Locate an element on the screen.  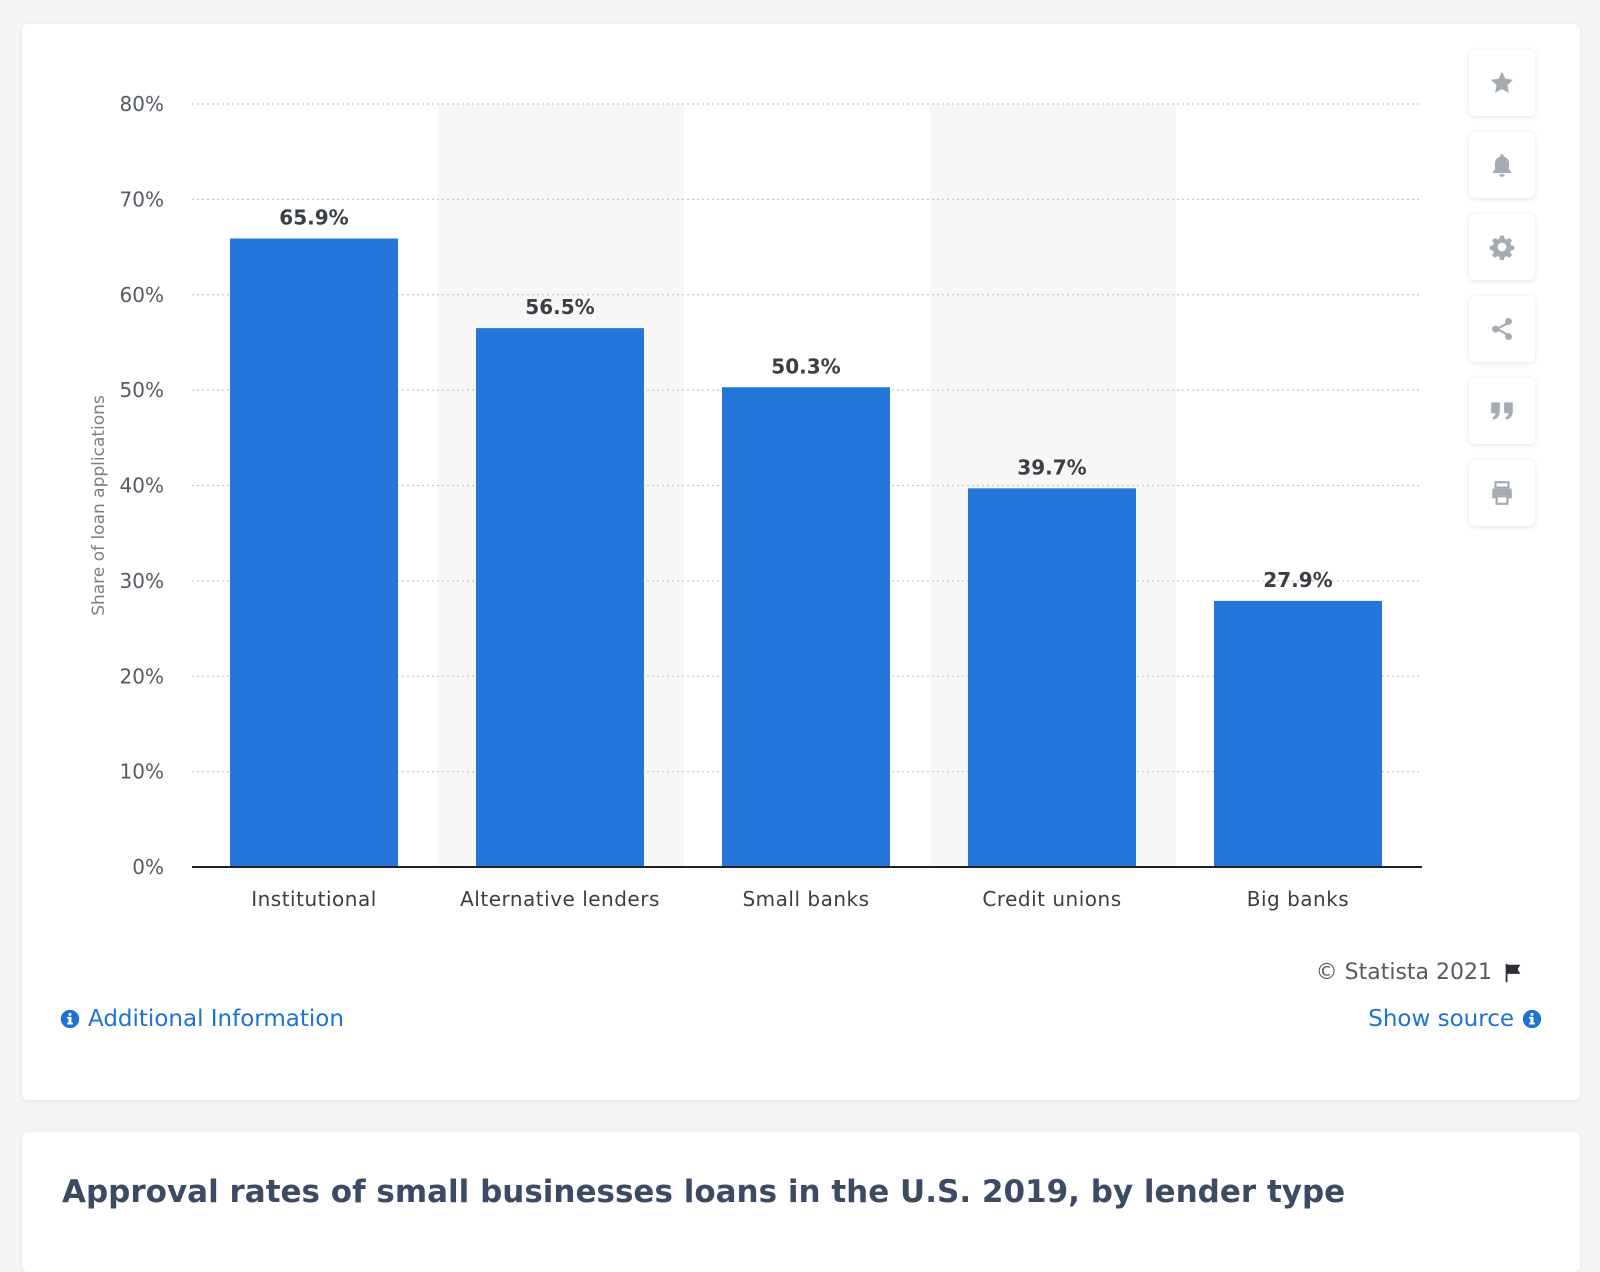
data-label: 56.5% is located at coordinates (559, 307).